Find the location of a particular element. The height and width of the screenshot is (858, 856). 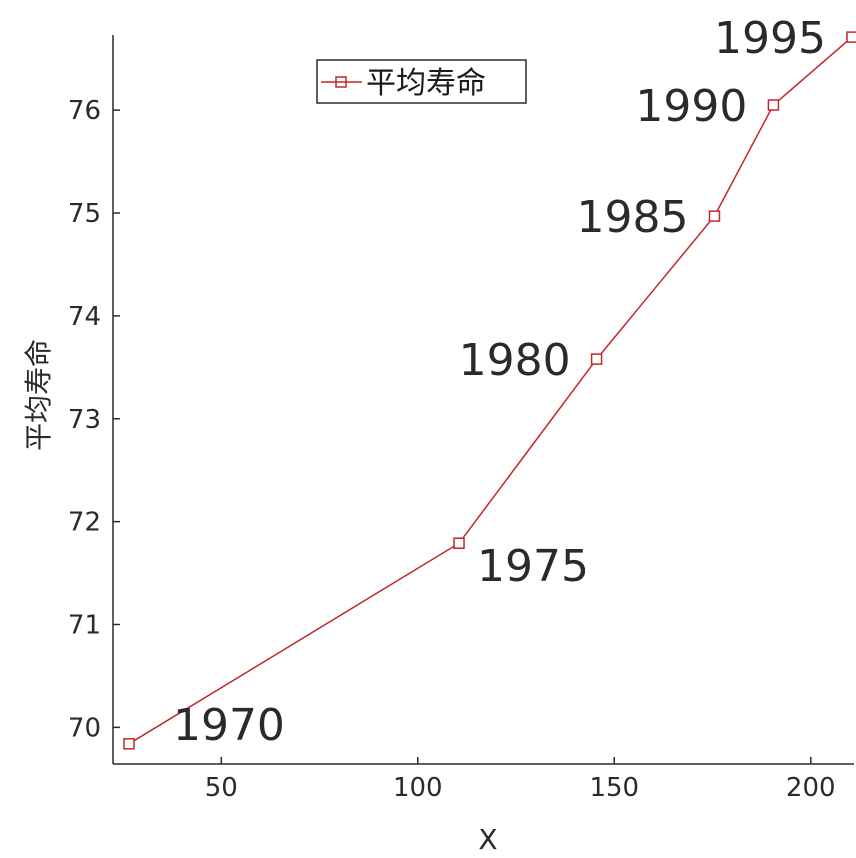

point-label: 1985 is located at coordinates (632, 217).